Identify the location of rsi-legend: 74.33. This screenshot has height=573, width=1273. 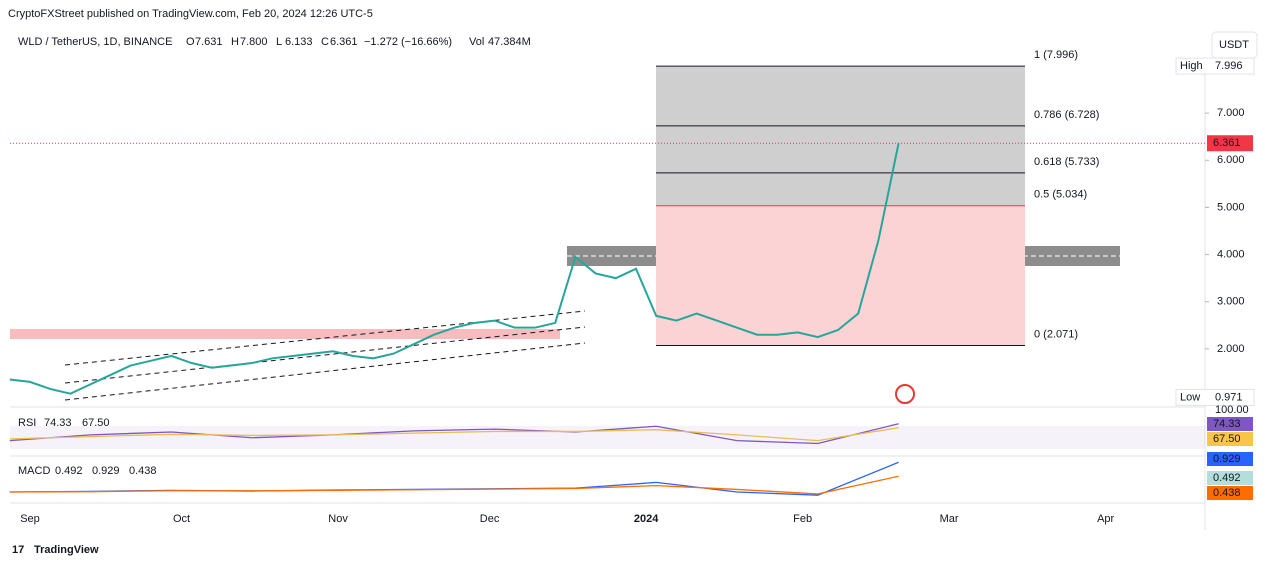
(58, 423).